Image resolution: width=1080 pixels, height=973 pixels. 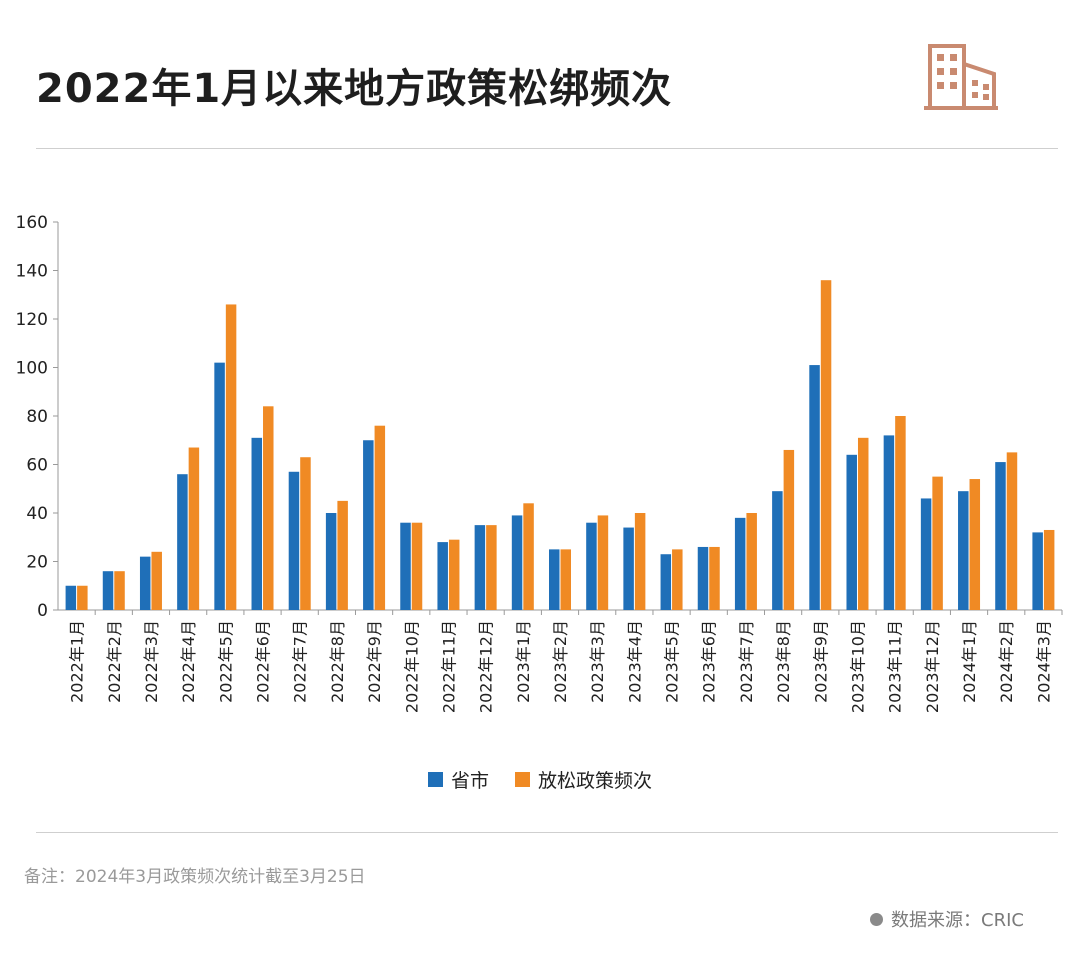 What do you see at coordinates (672, 661) in the screenshot?
I see `x-tick-label: 2023年5月` at bounding box center [672, 661].